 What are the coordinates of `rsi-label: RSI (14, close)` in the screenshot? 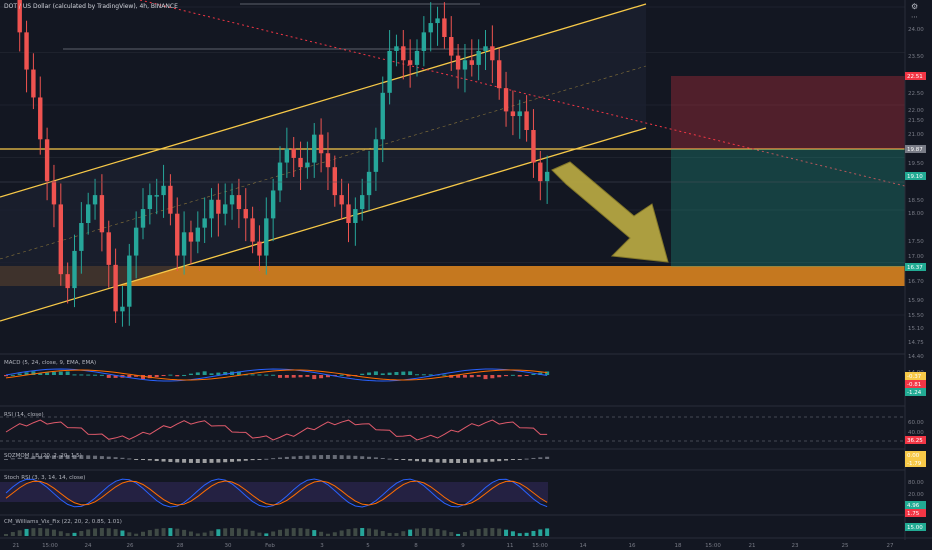 It's located at (24, 415).